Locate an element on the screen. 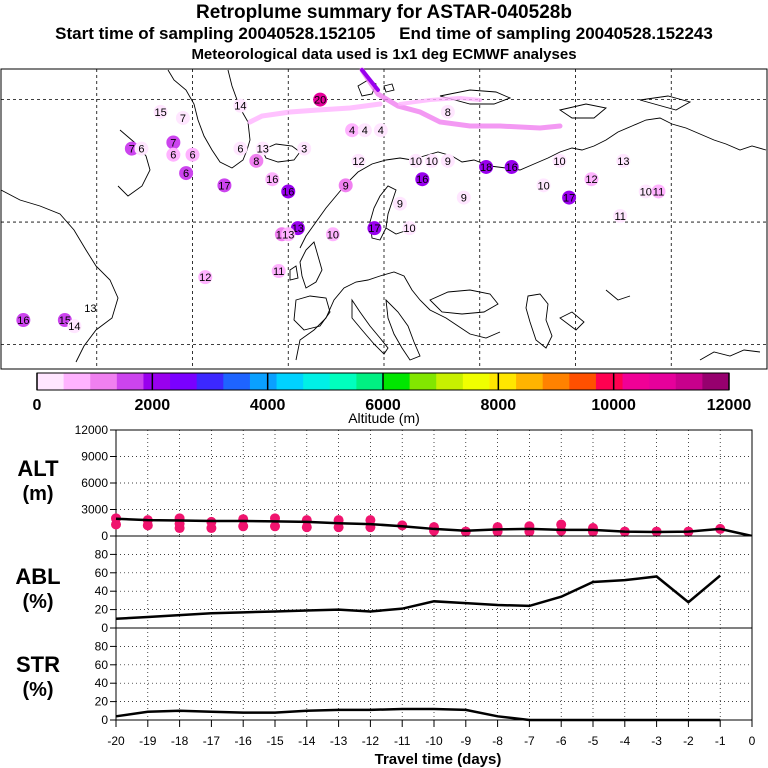 This screenshot has height=768, width=768. plume-age-label: 14 is located at coordinates (74, 327).